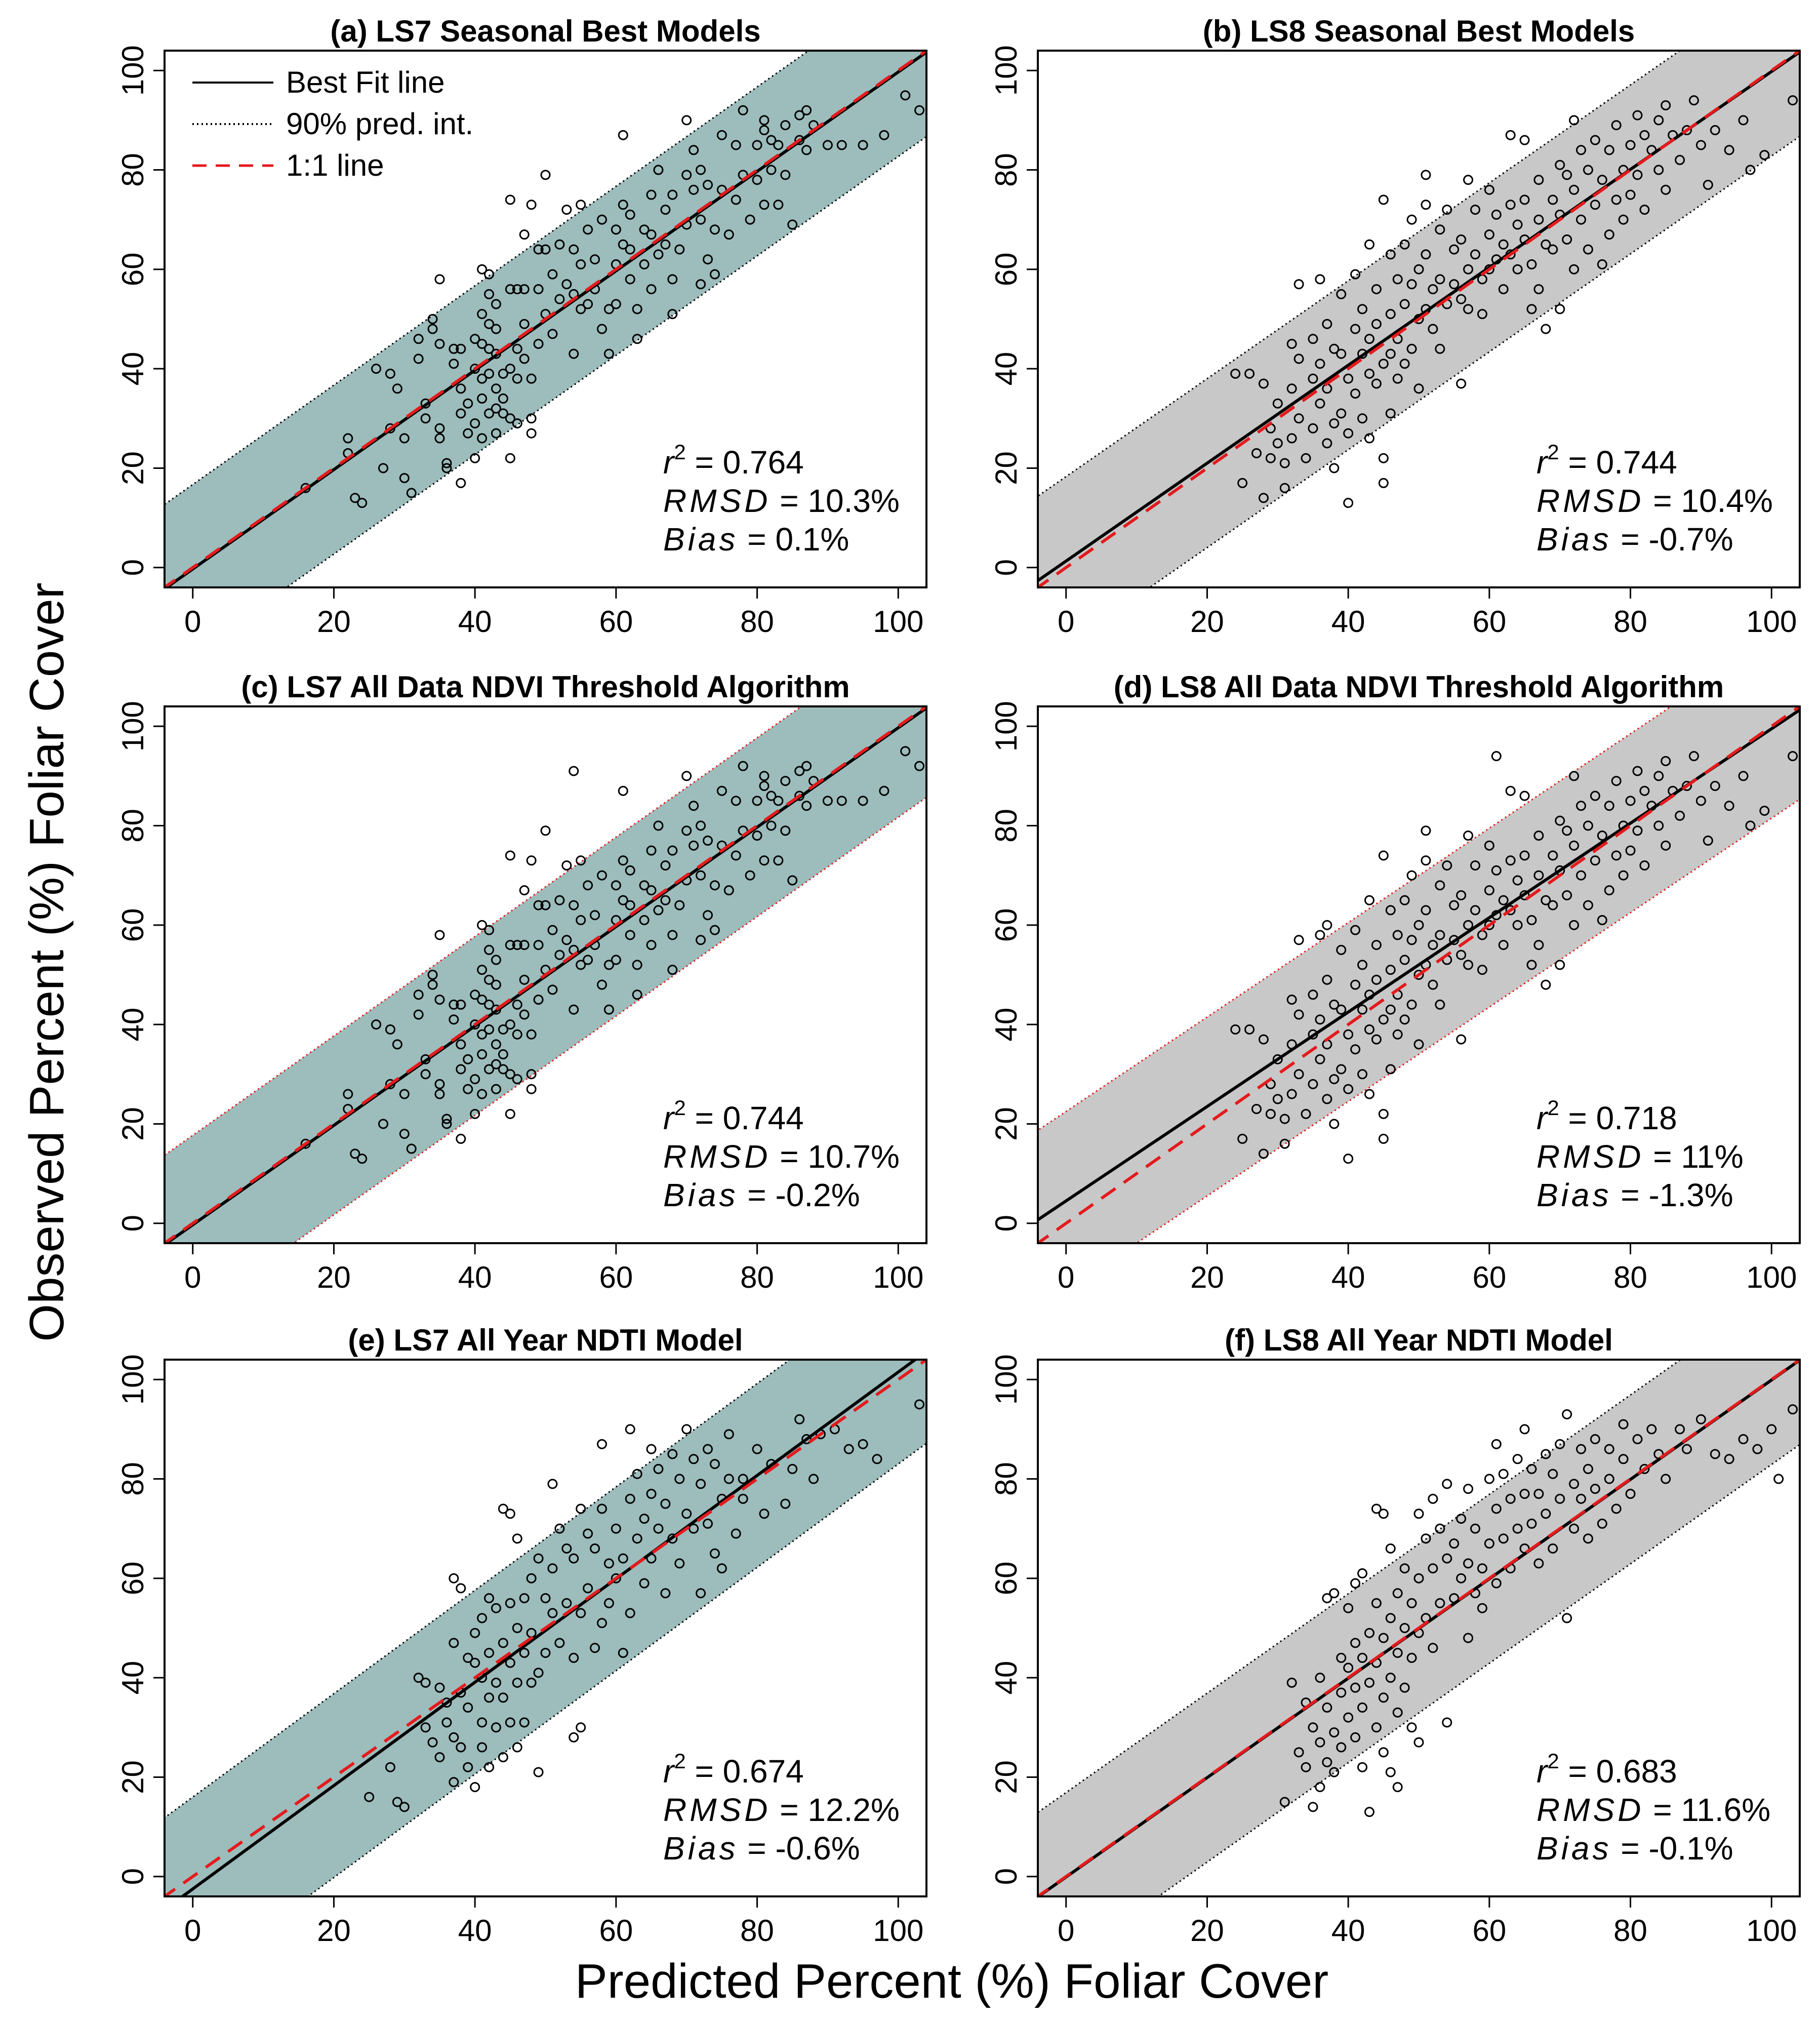 The image size is (1820, 2022). I want to click on stat-rmsd-value: 11%, so click(1712, 1156).